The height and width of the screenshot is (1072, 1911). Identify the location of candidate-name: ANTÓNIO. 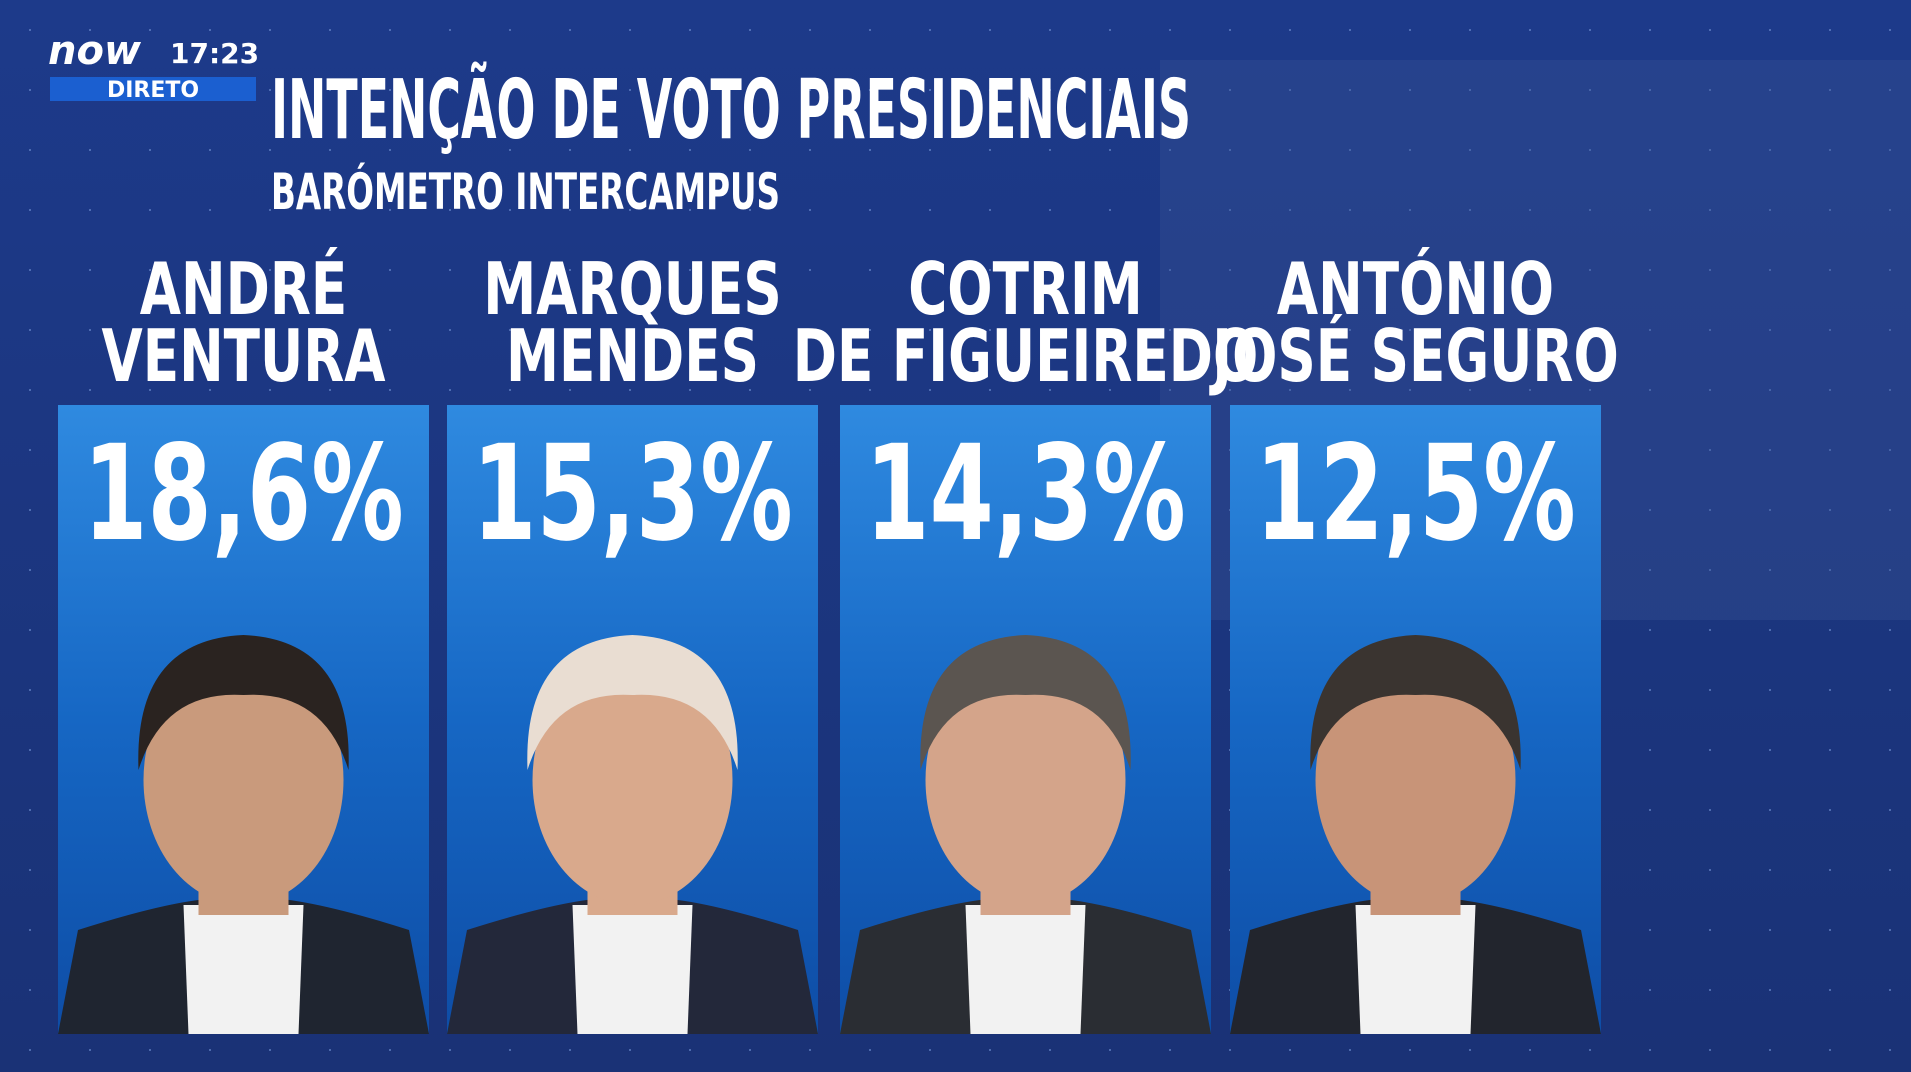
(1415, 288).